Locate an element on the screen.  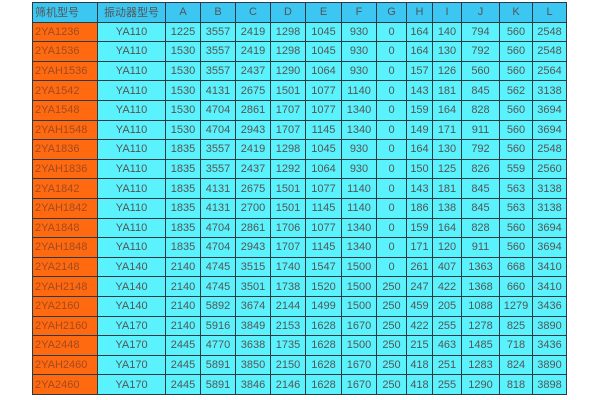
value-cell: 1547 is located at coordinates (323, 267).